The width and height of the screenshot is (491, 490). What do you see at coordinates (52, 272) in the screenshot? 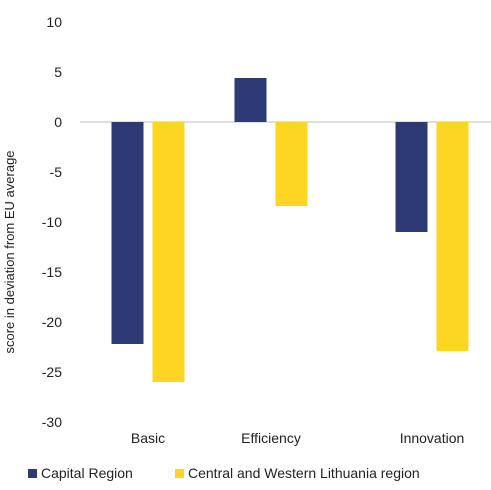
I see `y-tick-label: -15` at bounding box center [52, 272].